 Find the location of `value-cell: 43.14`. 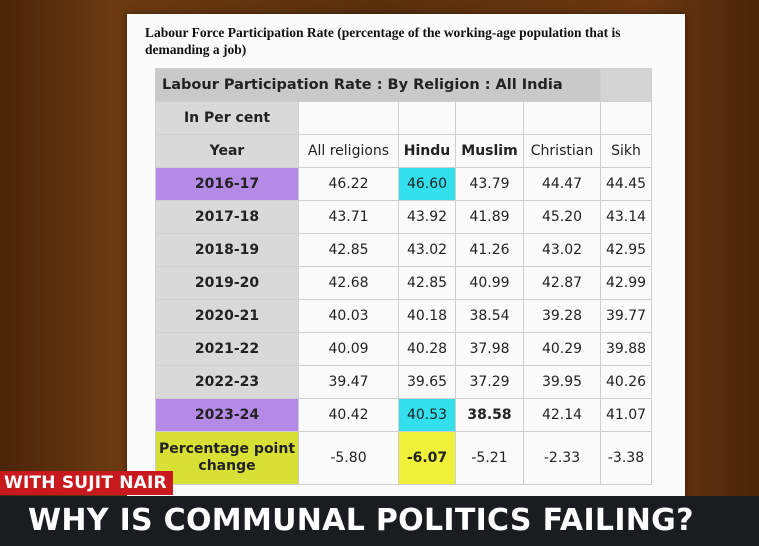

value-cell: 43.14 is located at coordinates (626, 217).